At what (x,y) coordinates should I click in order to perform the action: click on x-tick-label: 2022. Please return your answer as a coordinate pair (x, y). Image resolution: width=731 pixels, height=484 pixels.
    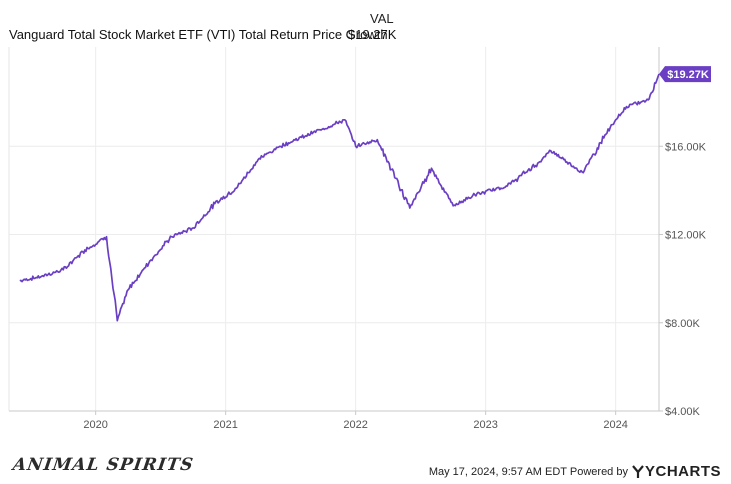
    Looking at the image, I should click on (355, 425).